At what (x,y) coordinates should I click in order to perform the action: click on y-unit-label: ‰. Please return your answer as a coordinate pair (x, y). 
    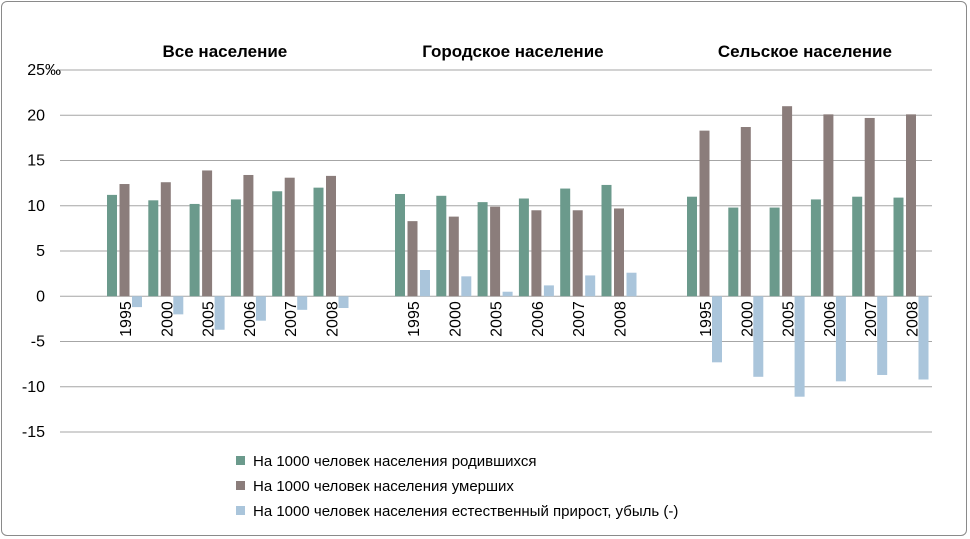
    Looking at the image, I should click on (53, 70).